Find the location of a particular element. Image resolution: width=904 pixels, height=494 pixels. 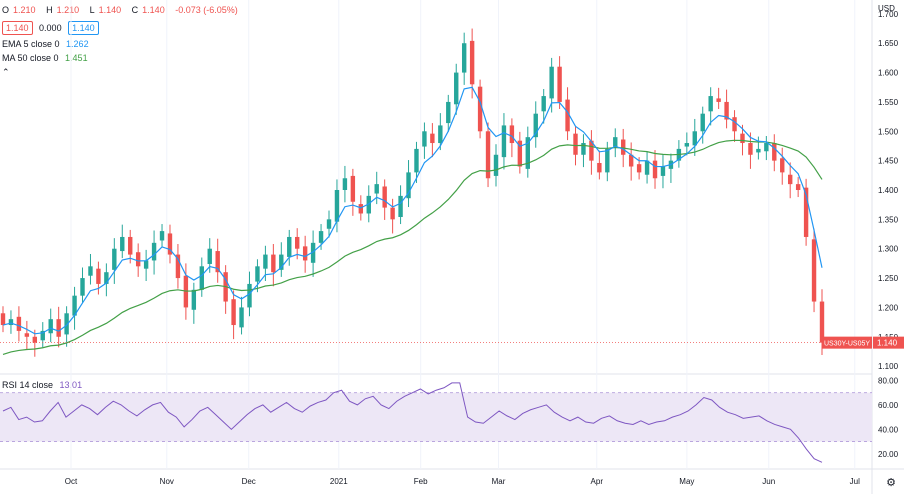

rsi-tick-label: 80.00 is located at coordinates (888, 380).